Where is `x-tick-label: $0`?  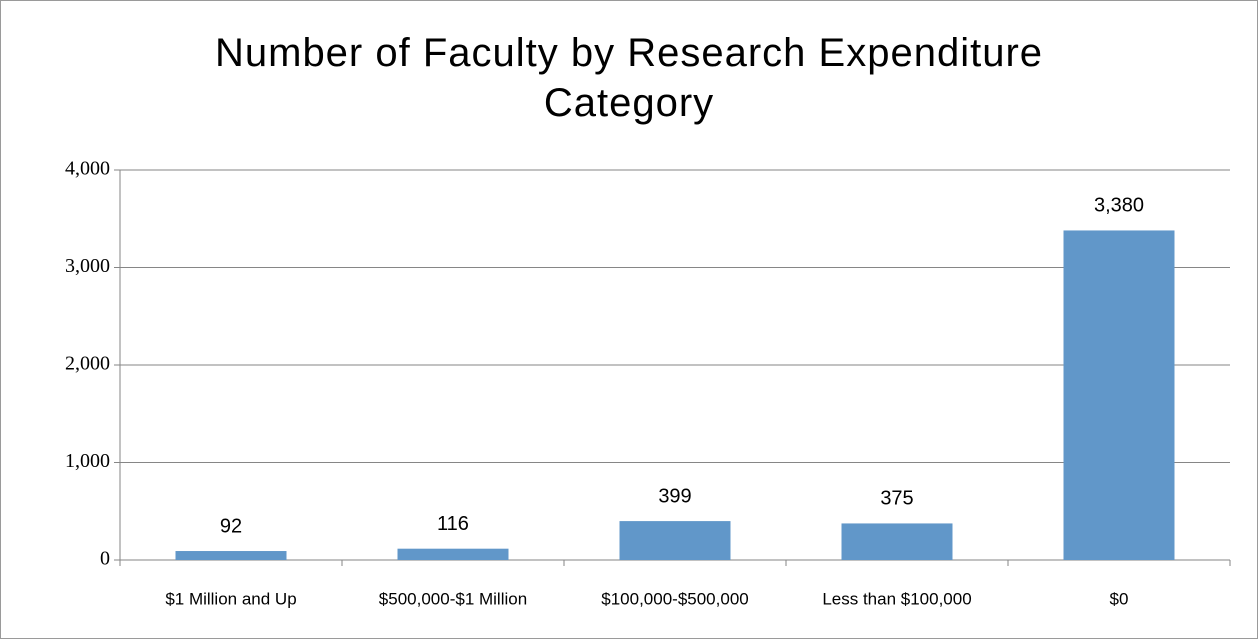
x-tick-label: $0 is located at coordinates (1119, 598).